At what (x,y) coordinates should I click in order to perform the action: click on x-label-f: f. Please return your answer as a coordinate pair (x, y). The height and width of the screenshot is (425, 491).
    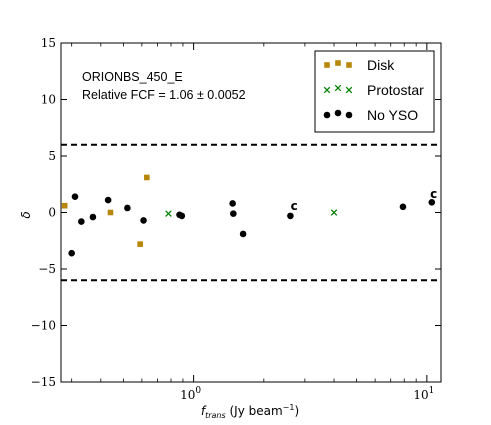
    Looking at the image, I should click on (204, 411).